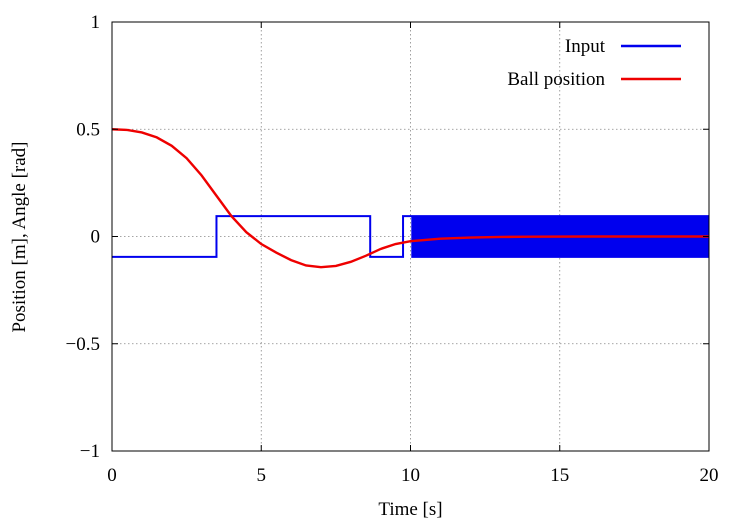  What do you see at coordinates (410, 236) in the screenshot?
I see `series-line-input` at bounding box center [410, 236].